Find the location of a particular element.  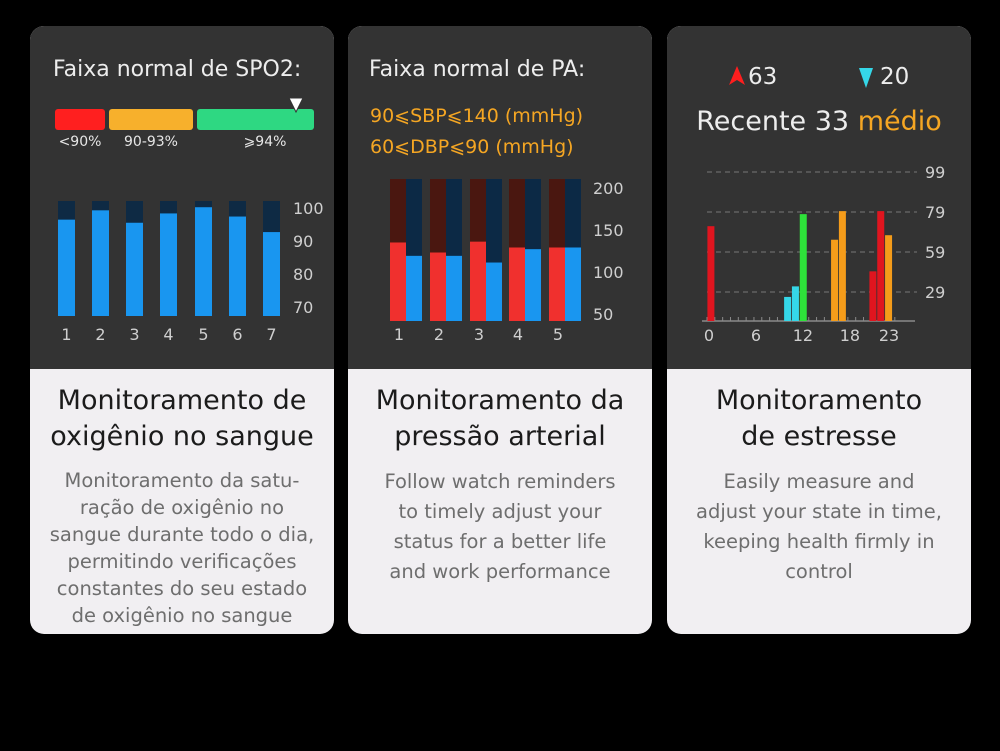

stress-y-tick: 59 is located at coordinates (935, 252).